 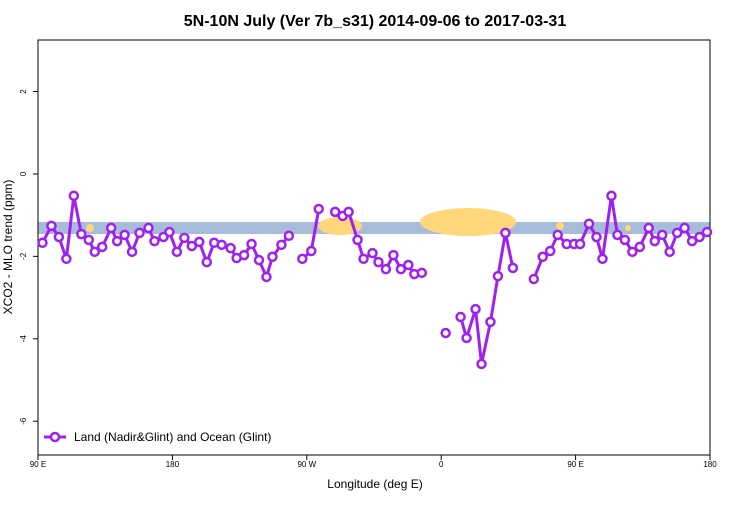 I want to click on y-tick-label: 2, so click(x=23, y=91).